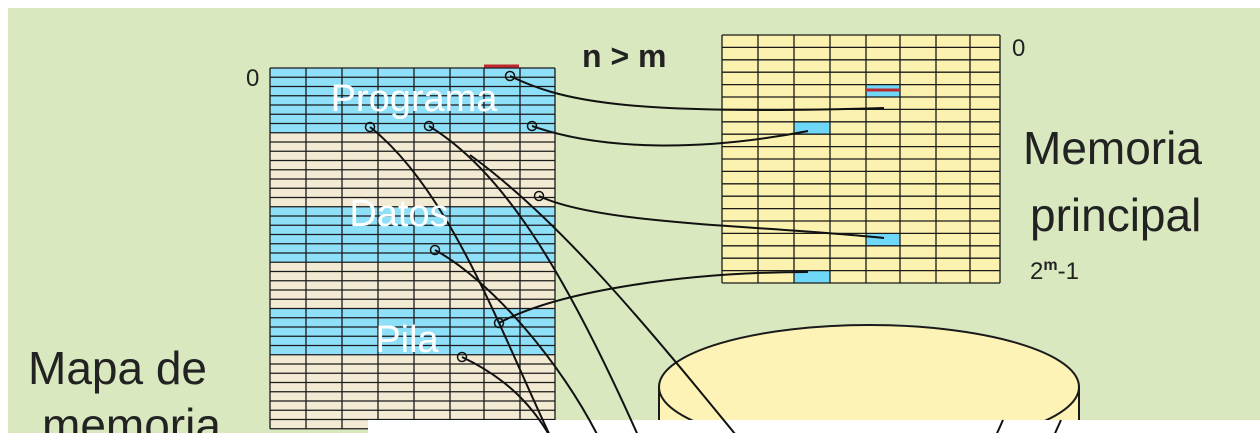  What do you see at coordinates (117, 368) in the screenshot?
I see `map-title-line1: Mapa de` at bounding box center [117, 368].